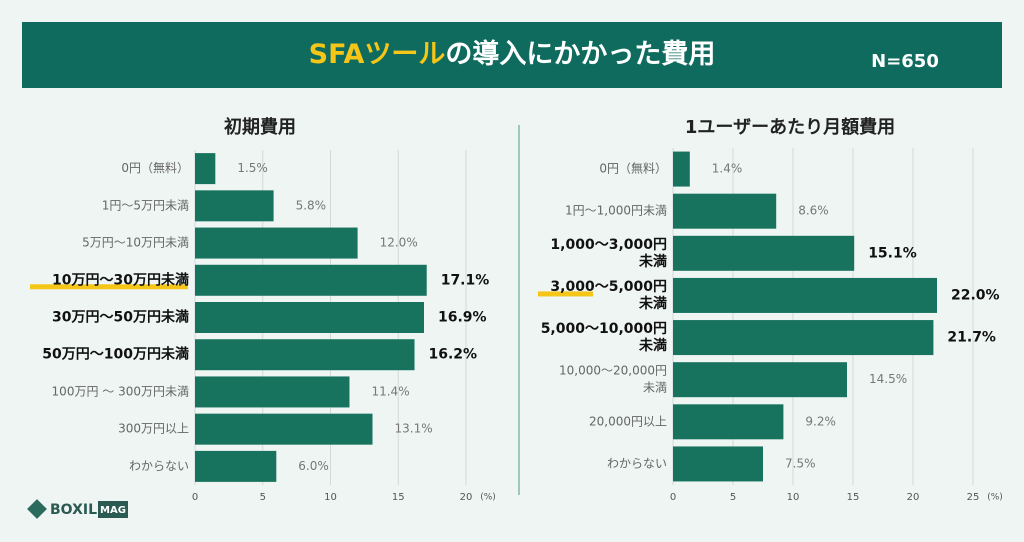  I want to click on chart-title: 初期費用, so click(260, 127).